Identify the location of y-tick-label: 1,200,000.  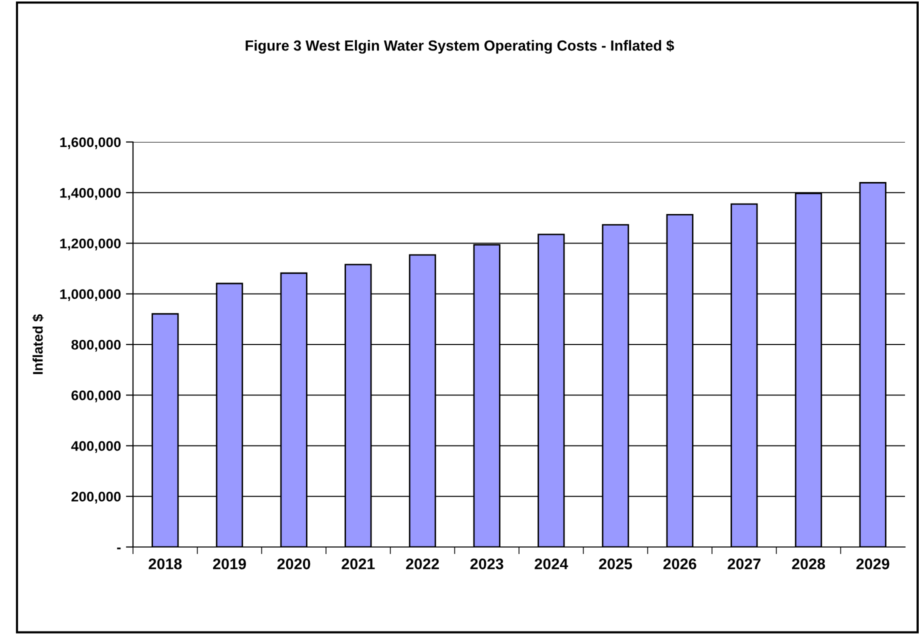
(90, 244).